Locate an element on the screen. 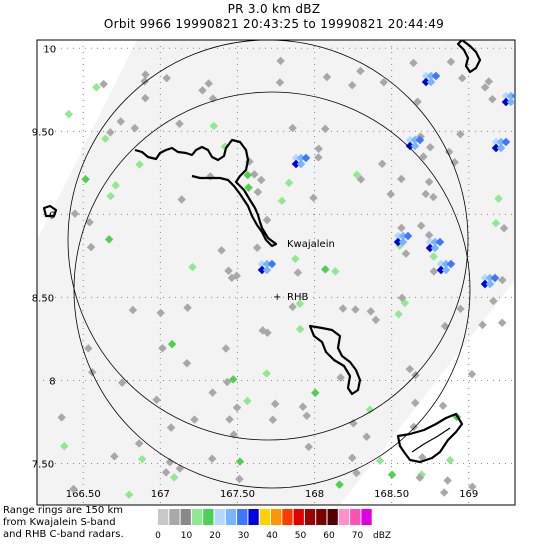  lae-islet is located at coordinates (50, 211).